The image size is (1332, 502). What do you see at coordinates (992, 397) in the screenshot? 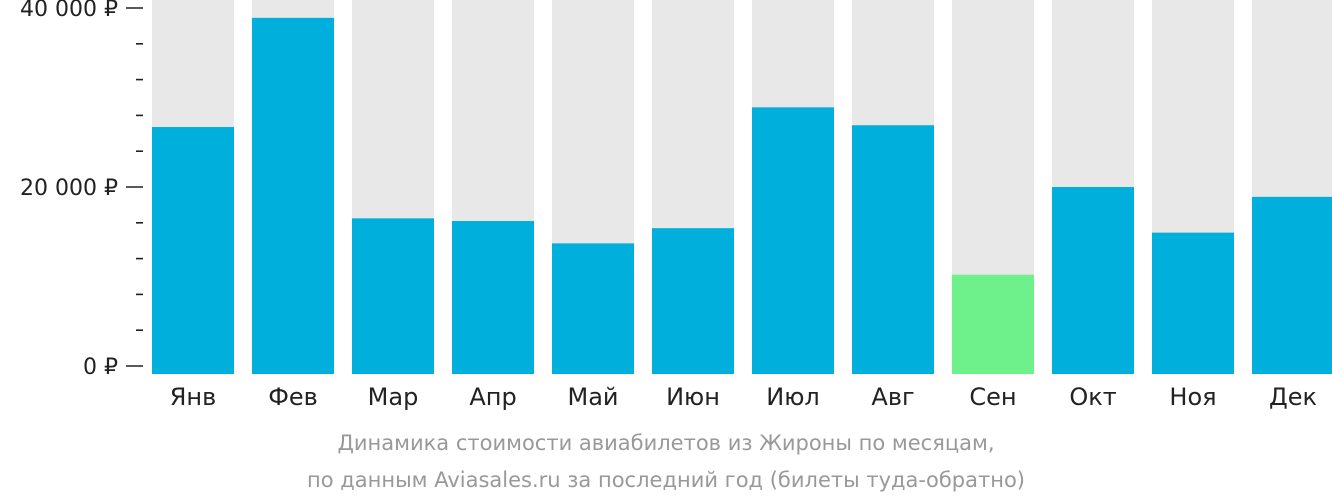
I see `x-tick-label: Сен` at bounding box center [992, 397].